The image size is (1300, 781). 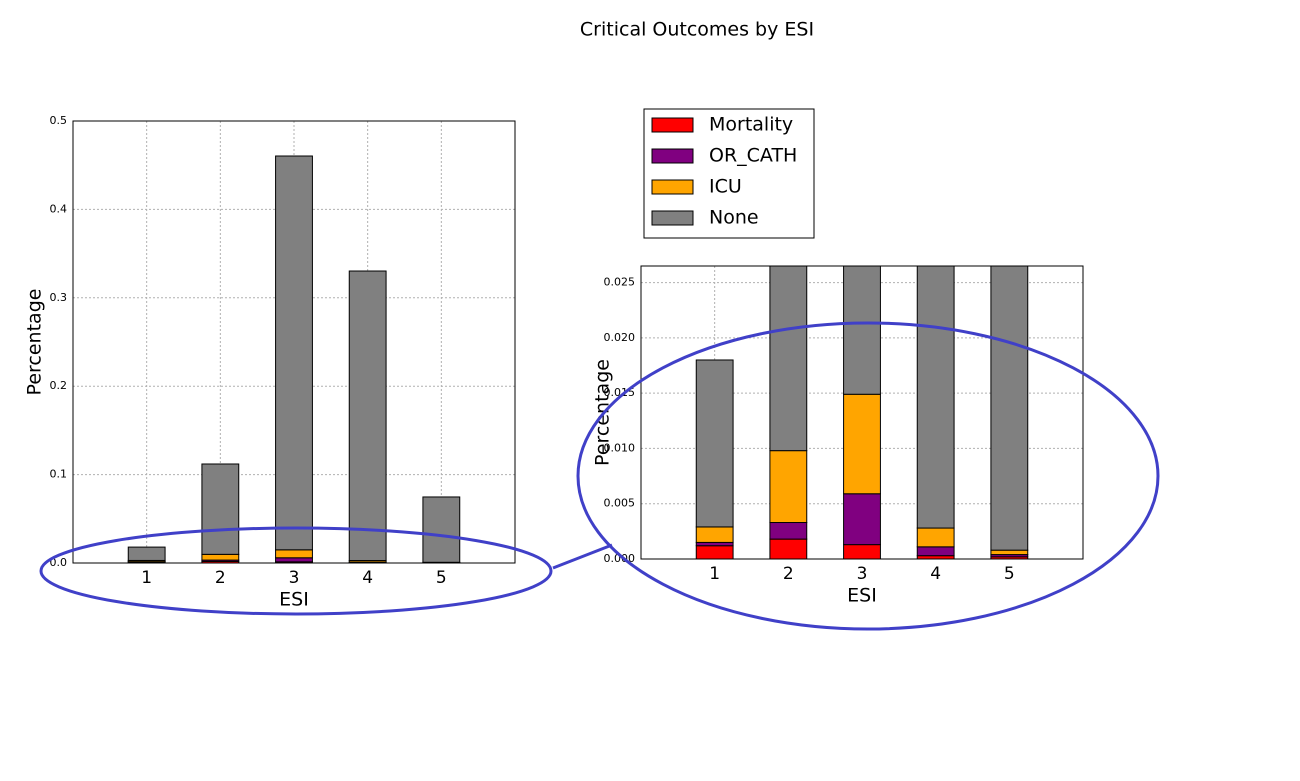 What do you see at coordinates (620, 282) in the screenshot?
I see `y-tick-label: 0.025` at bounding box center [620, 282].